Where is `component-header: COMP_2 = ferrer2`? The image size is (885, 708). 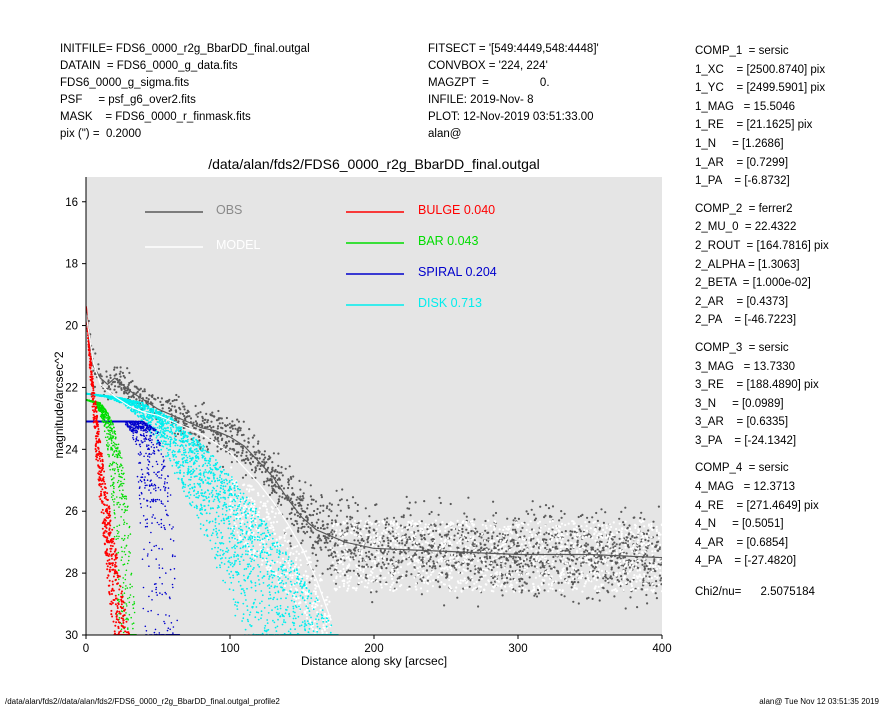
component-header: COMP_2 = ferrer2 is located at coordinates (744, 208).